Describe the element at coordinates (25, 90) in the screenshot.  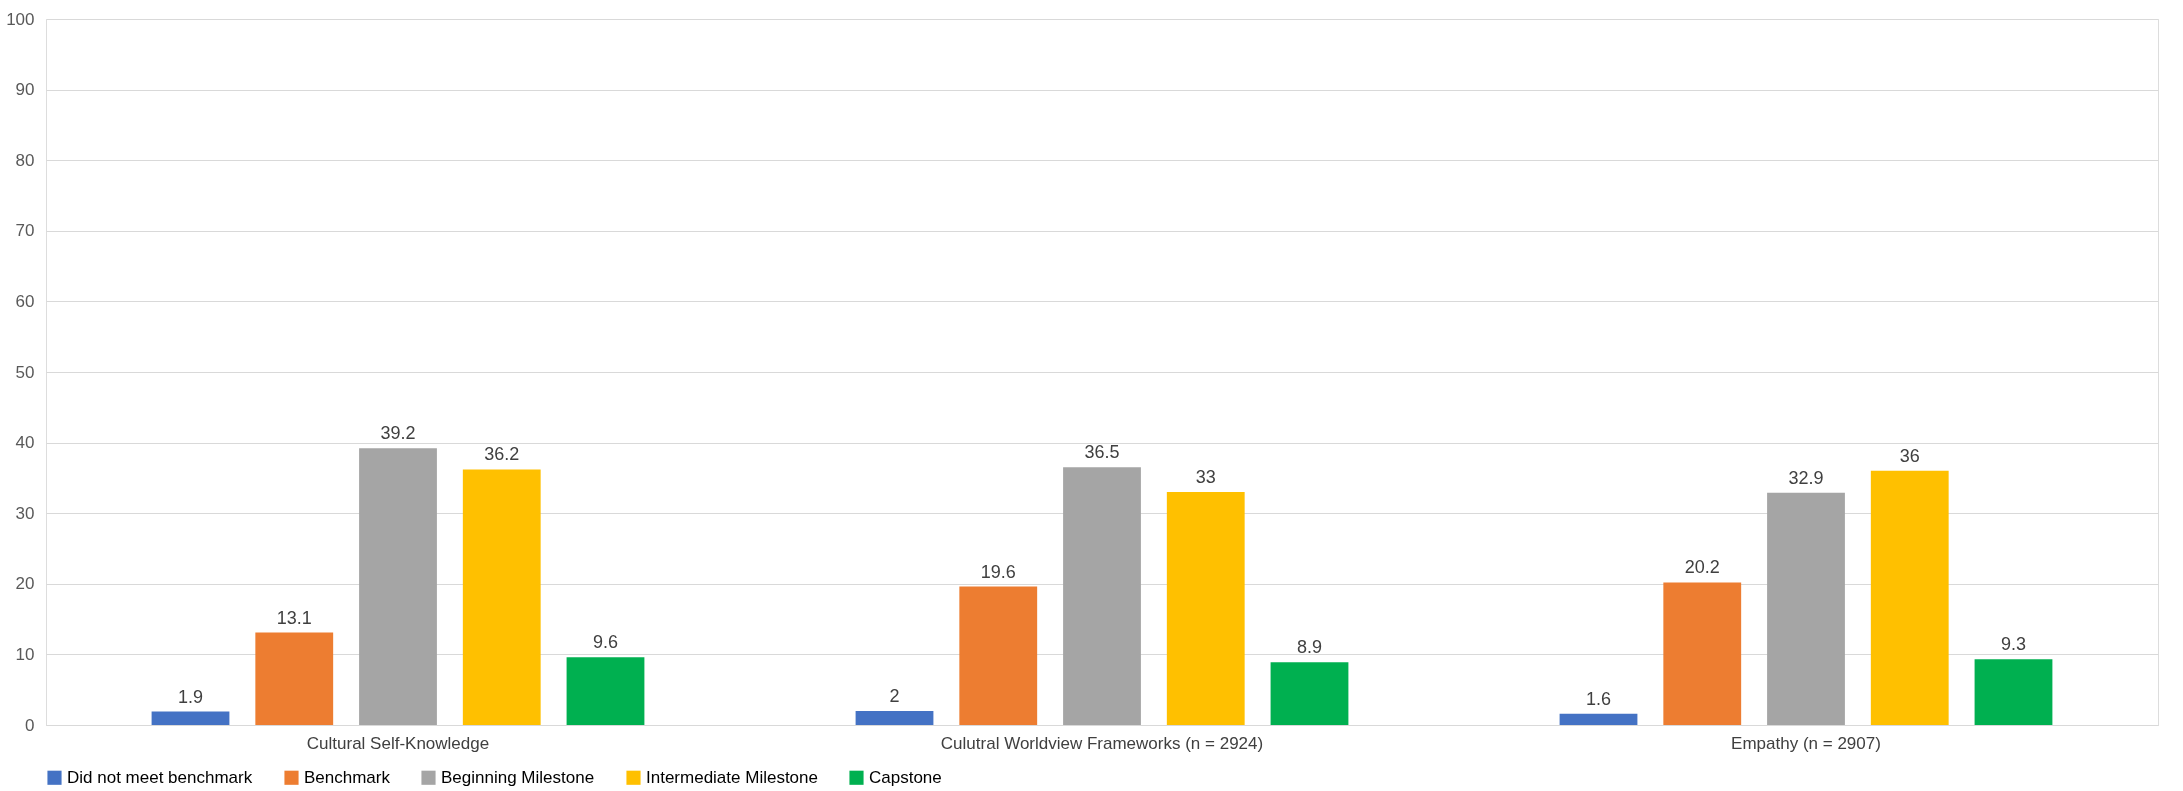
I see `y-tick-label: 90` at that location.